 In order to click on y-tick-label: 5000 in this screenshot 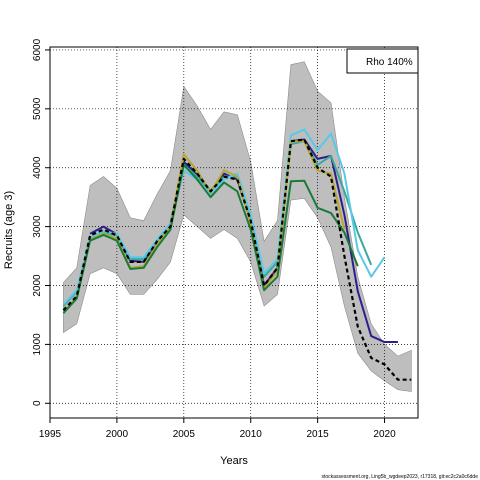, I will do `click(37, 108)`.